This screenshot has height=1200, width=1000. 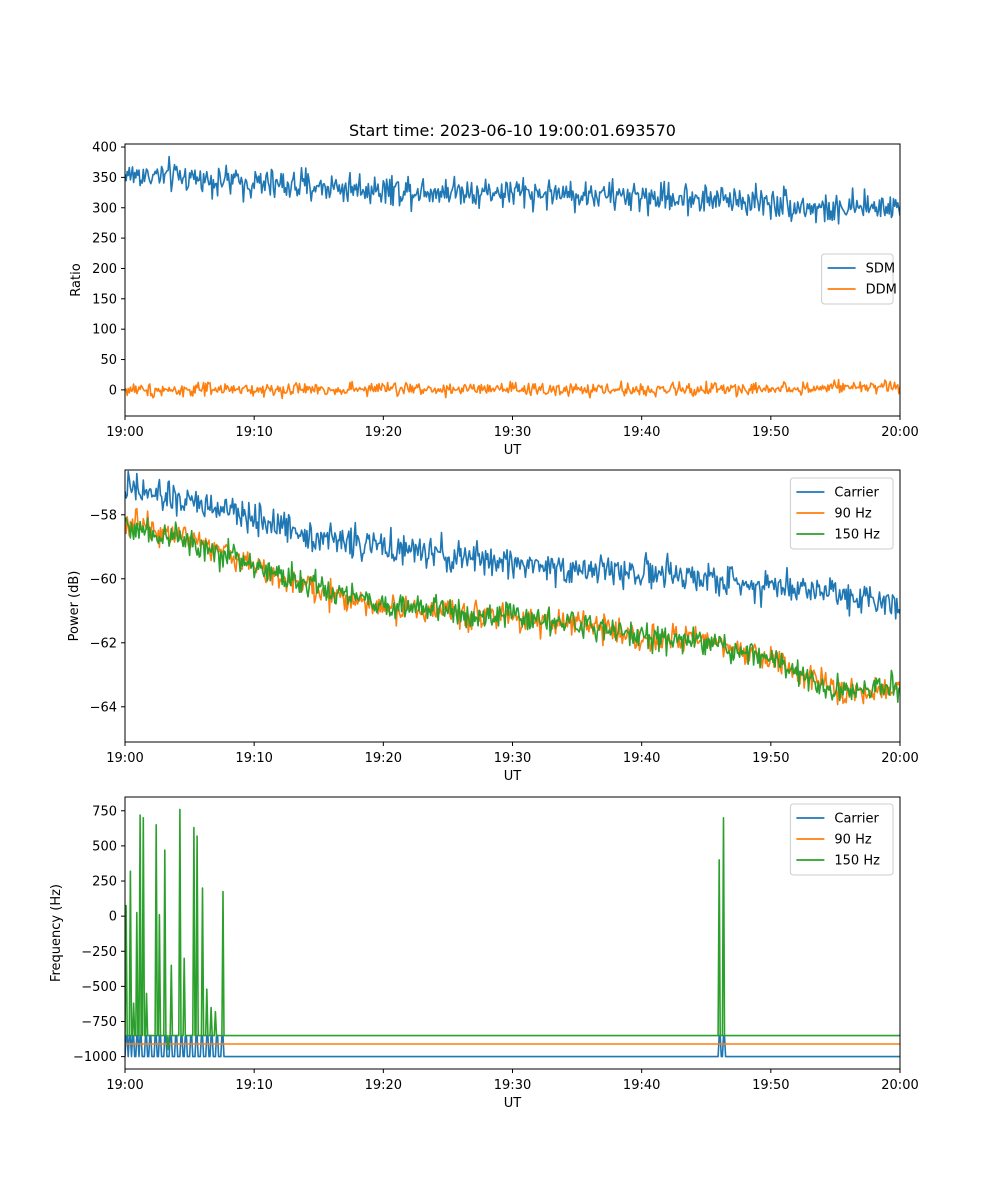 What do you see at coordinates (95, 1057) in the screenshot?
I see `y-tick-label: −1000` at bounding box center [95, 1057].